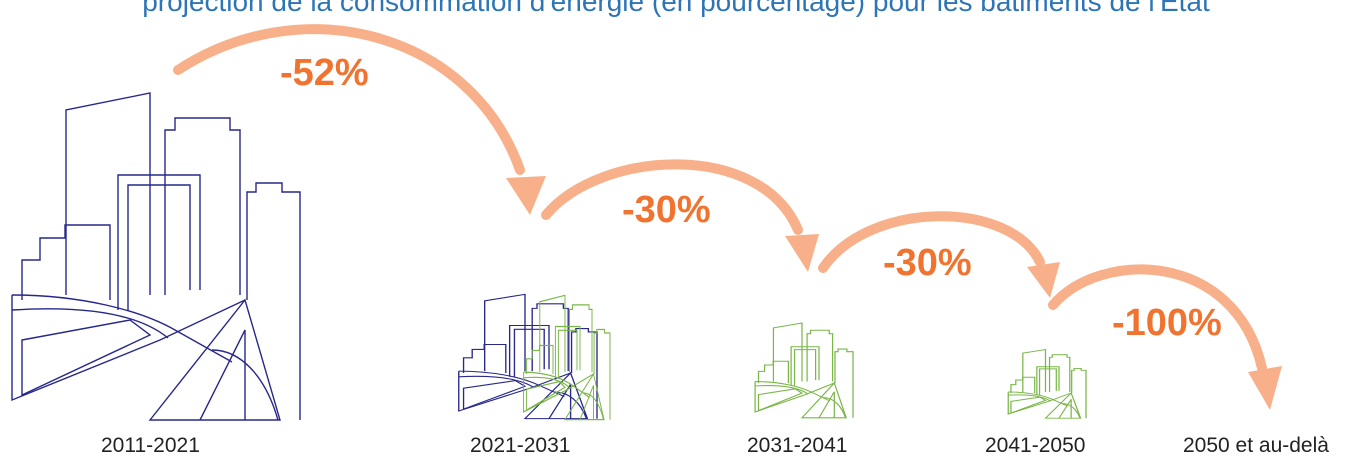 This screenshot has width=1352, height=457. What do you see at coordinates (797, 445) in the screenshot?
I see `period-label-3: 2031-2041` at bounding box center [797, 445].